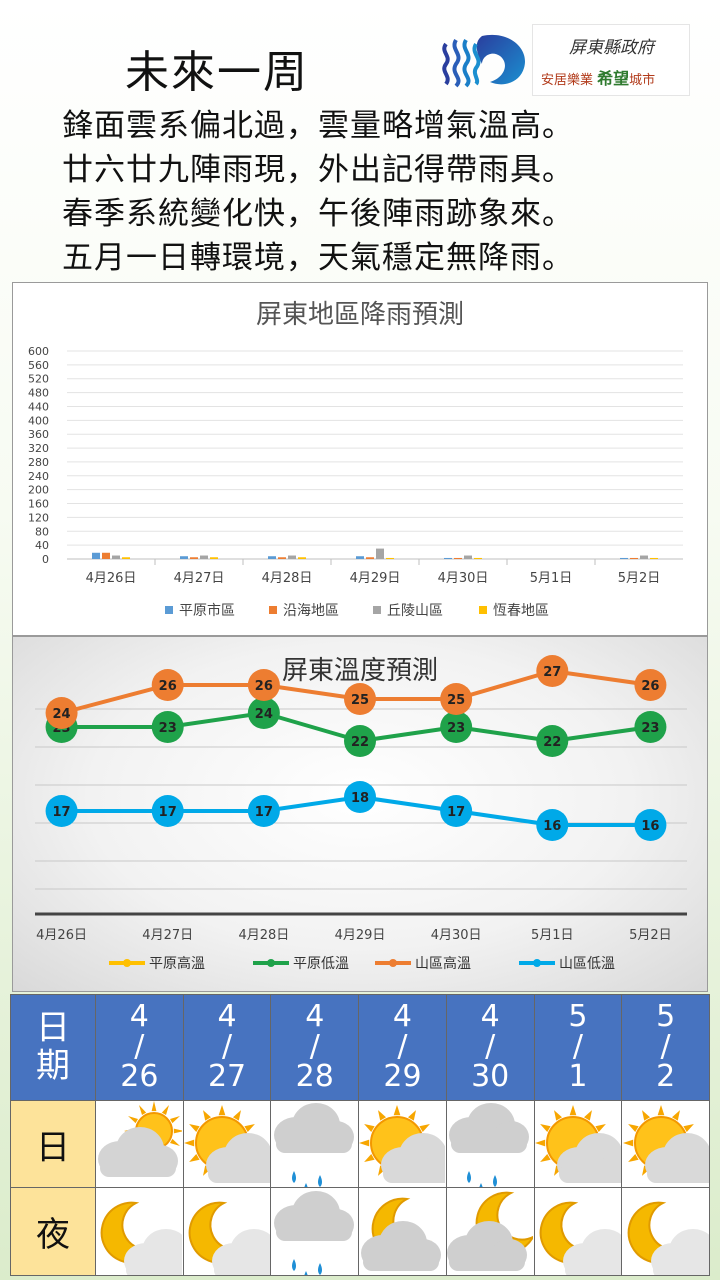  What do you see at coordinates (318, 258) in the screenshot?
I see `poem-line: 五月一日轉環境，天氣穩定無降雨。` at bounding box center [318, 258].